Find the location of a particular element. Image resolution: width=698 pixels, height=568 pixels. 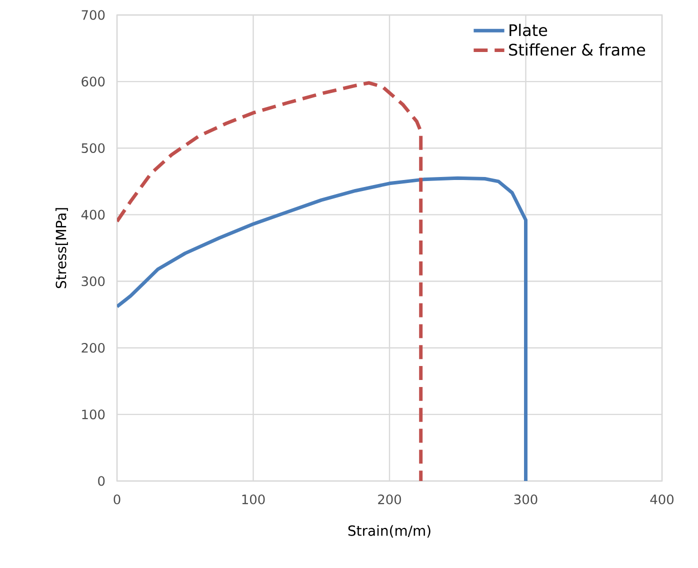

x-axis-title: Strain(m/m) is located at coordinates (389, 531).